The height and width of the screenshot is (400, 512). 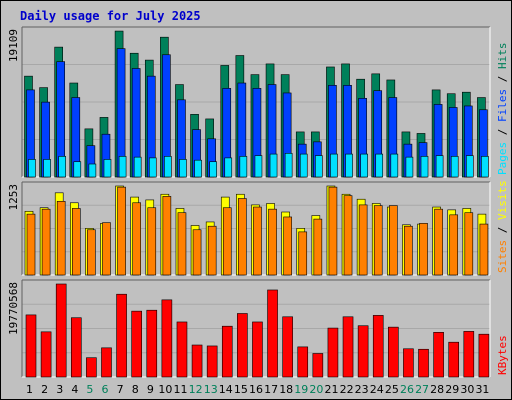 What do you see at coordinates (89, 389) in the screenshot?
I see `day-label-5: 5` at bounding box center [89, 389].